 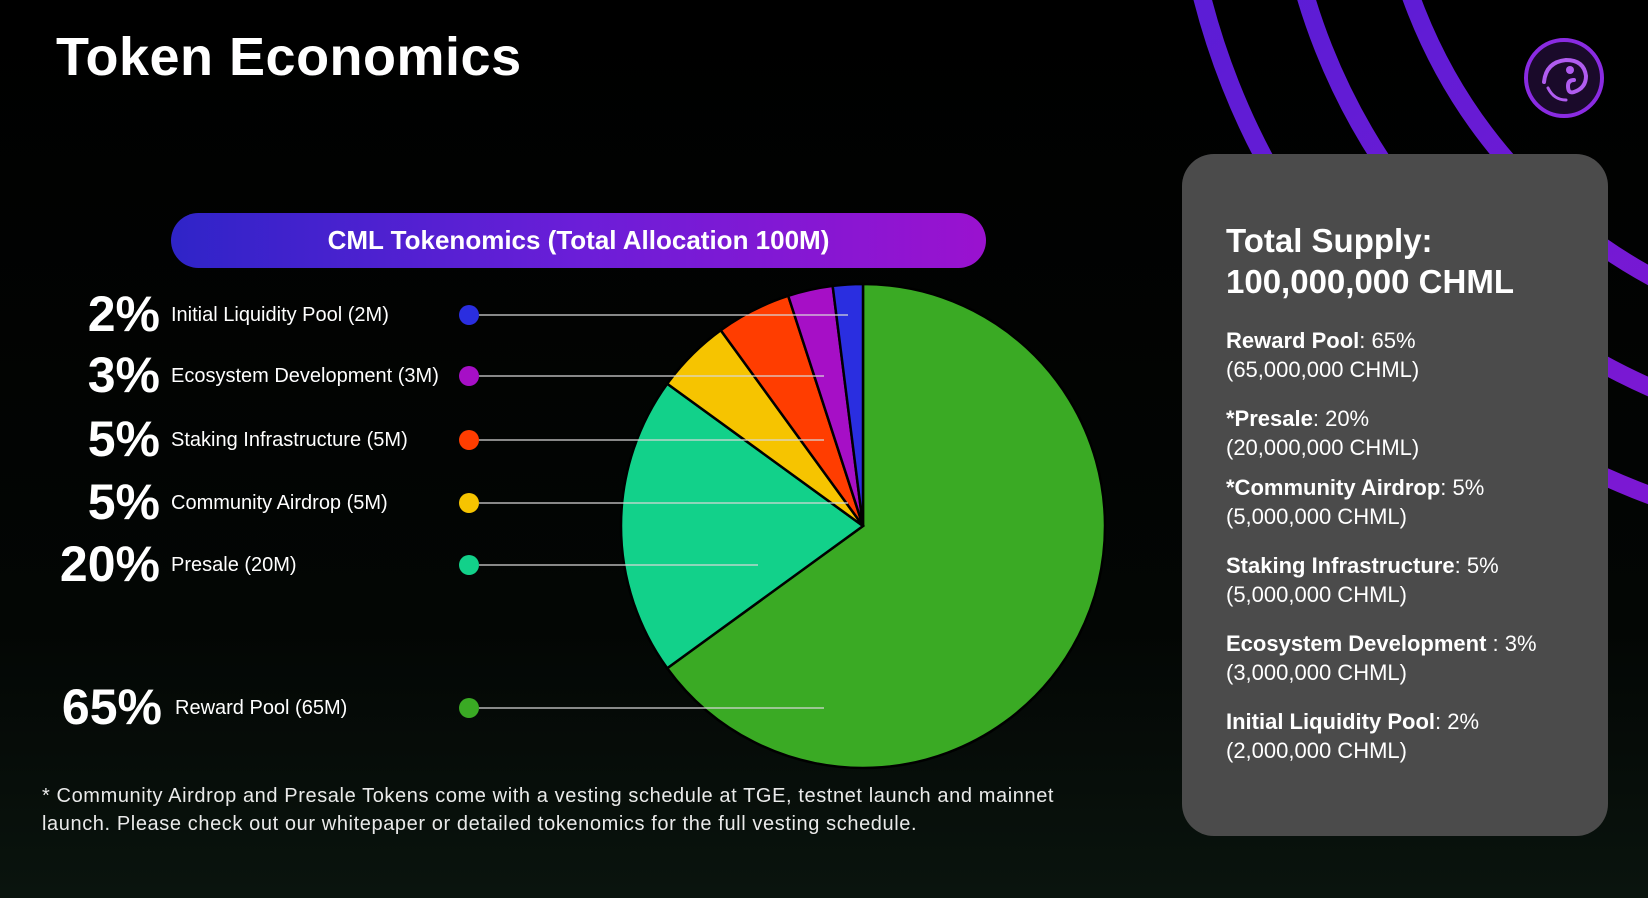 I want to click on legend-percent-community-airdrop-5m: 5%, so click(x=123, y=502).